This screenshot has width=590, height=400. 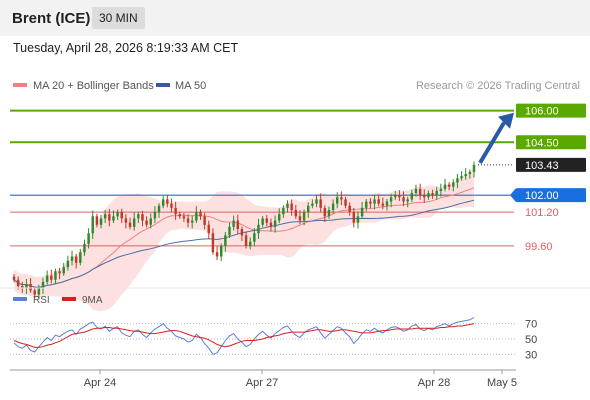 What do you see at coordinates (502, 383) in the screenshot?
I see `x-label-may-5: May 5` at bounding box center [502, 383].